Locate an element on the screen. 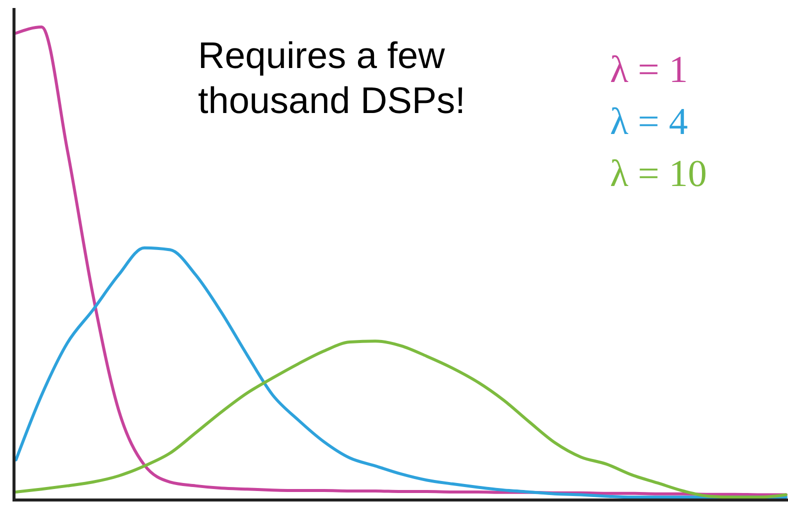  text: λ = 1 is located at coordinates (649, 70).